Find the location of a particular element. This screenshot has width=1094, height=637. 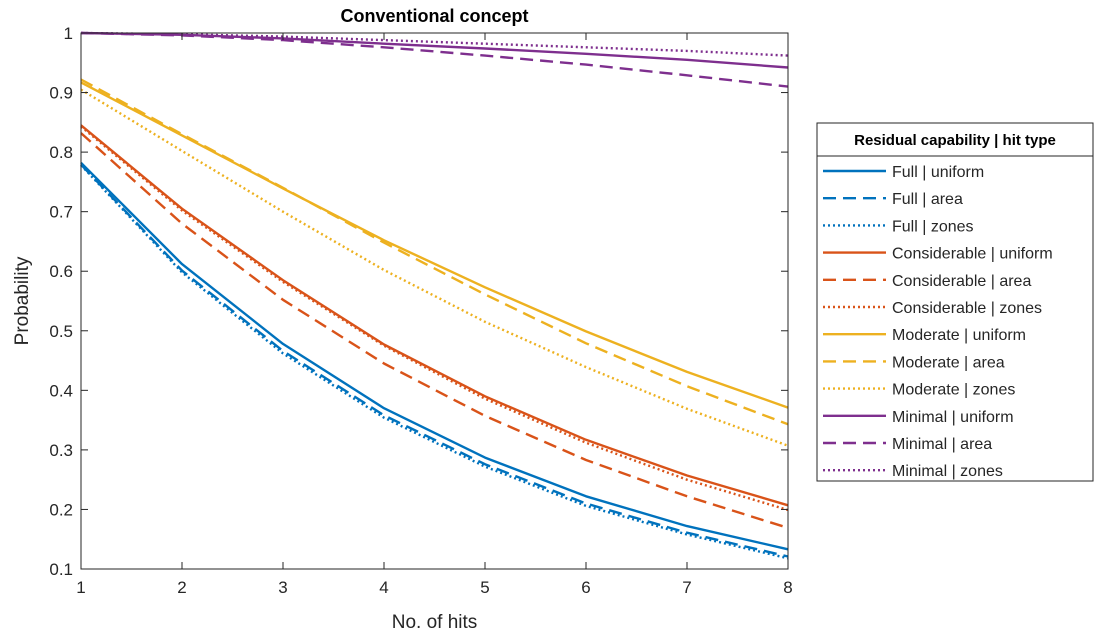

legend-entry-label: Considerable | area is located at coordinates (961, 281).